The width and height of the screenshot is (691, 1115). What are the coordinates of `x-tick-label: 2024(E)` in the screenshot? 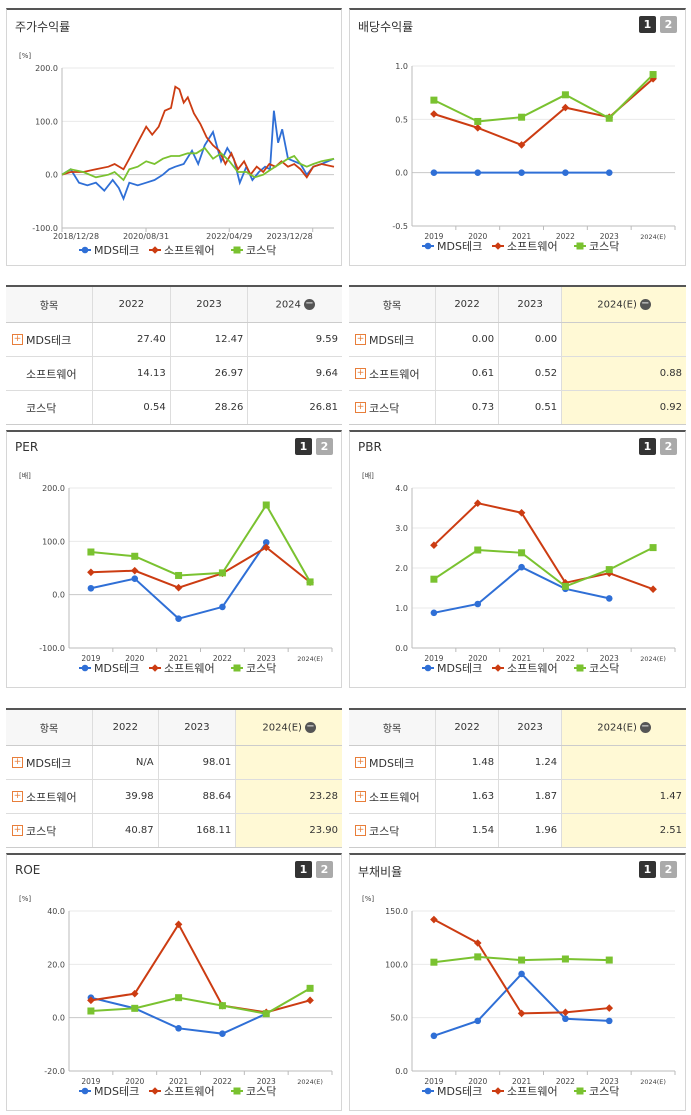 It's located at (310, 659).